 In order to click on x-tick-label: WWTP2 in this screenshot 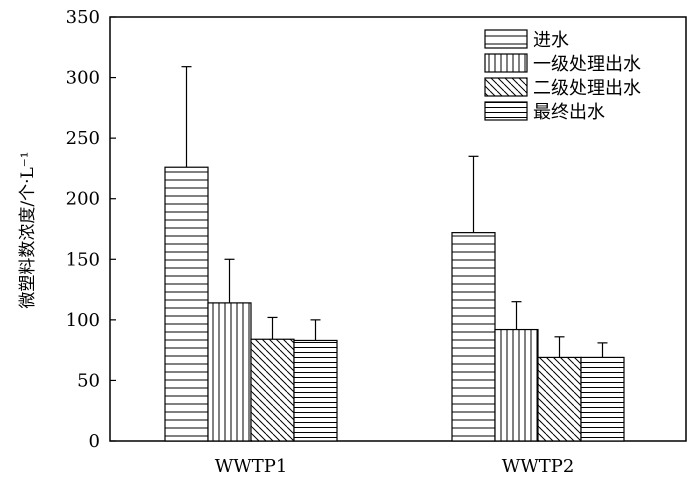, I will do `click(538, 466)`.